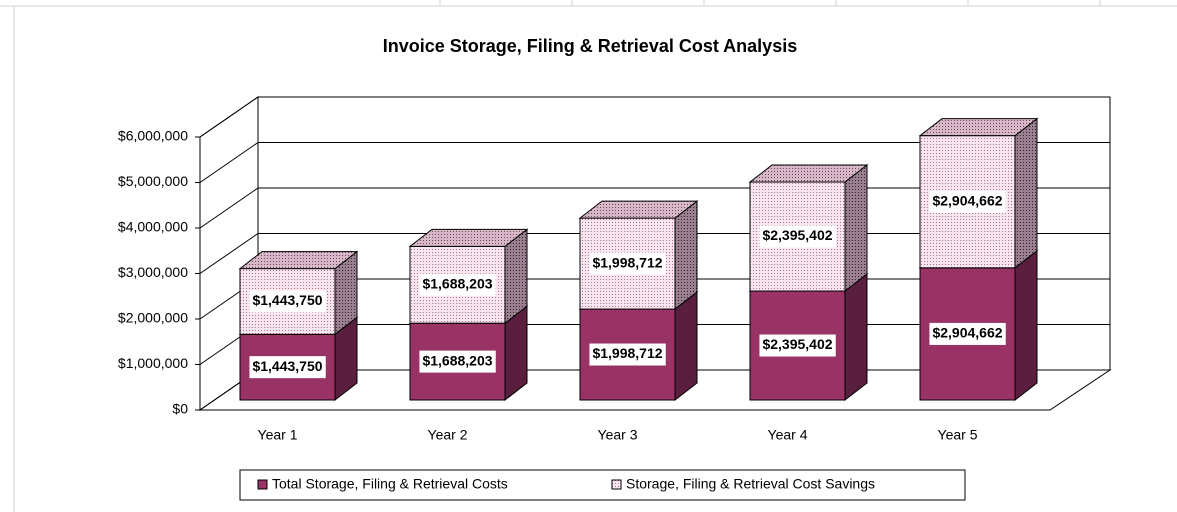 The image size is (1177, 512). What do you see at coordinates (153, 227) in the screenshot?
I see `y-tick-label: $4,000,000` at bounding box center [153, 227].